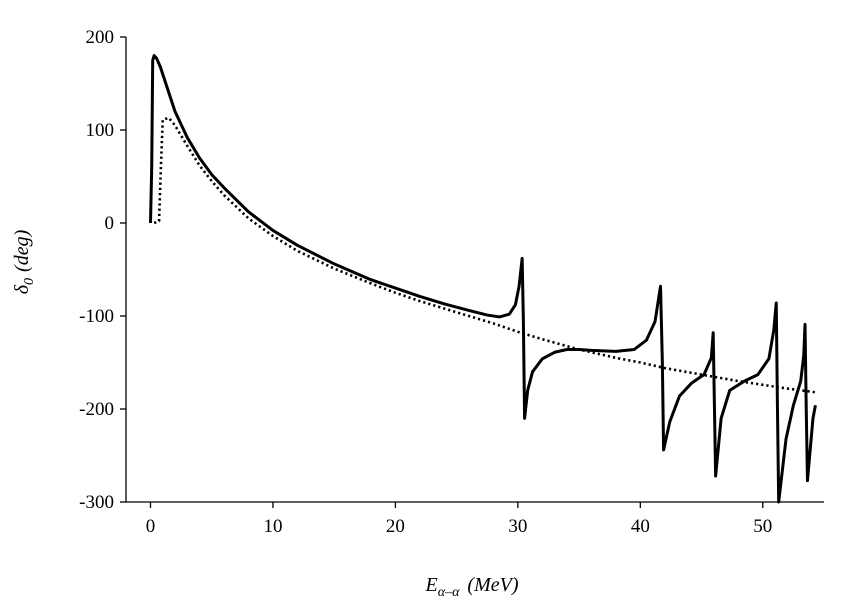 The image size is (854, 608). What do you see at coordinates (100, 130) in the screenshot?
I see `y-tick-label: 100` at bounding box center [100, 130].